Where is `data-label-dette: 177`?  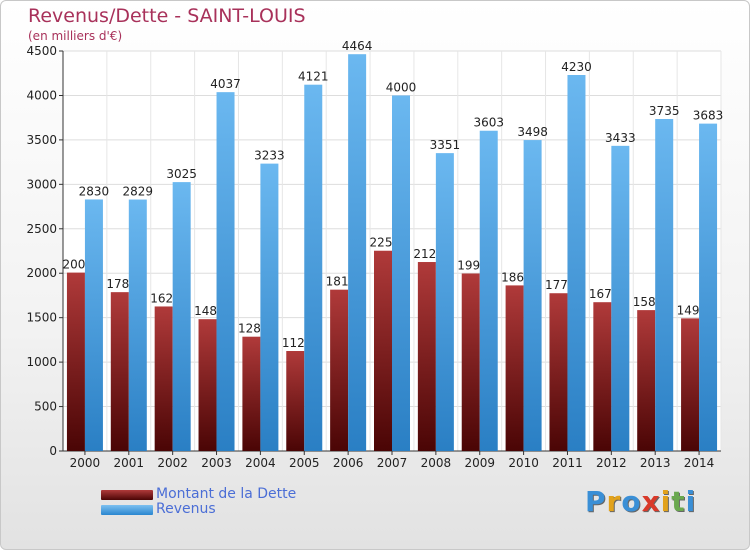 data-label-dette: 177 is located at coordinates (556, 285).